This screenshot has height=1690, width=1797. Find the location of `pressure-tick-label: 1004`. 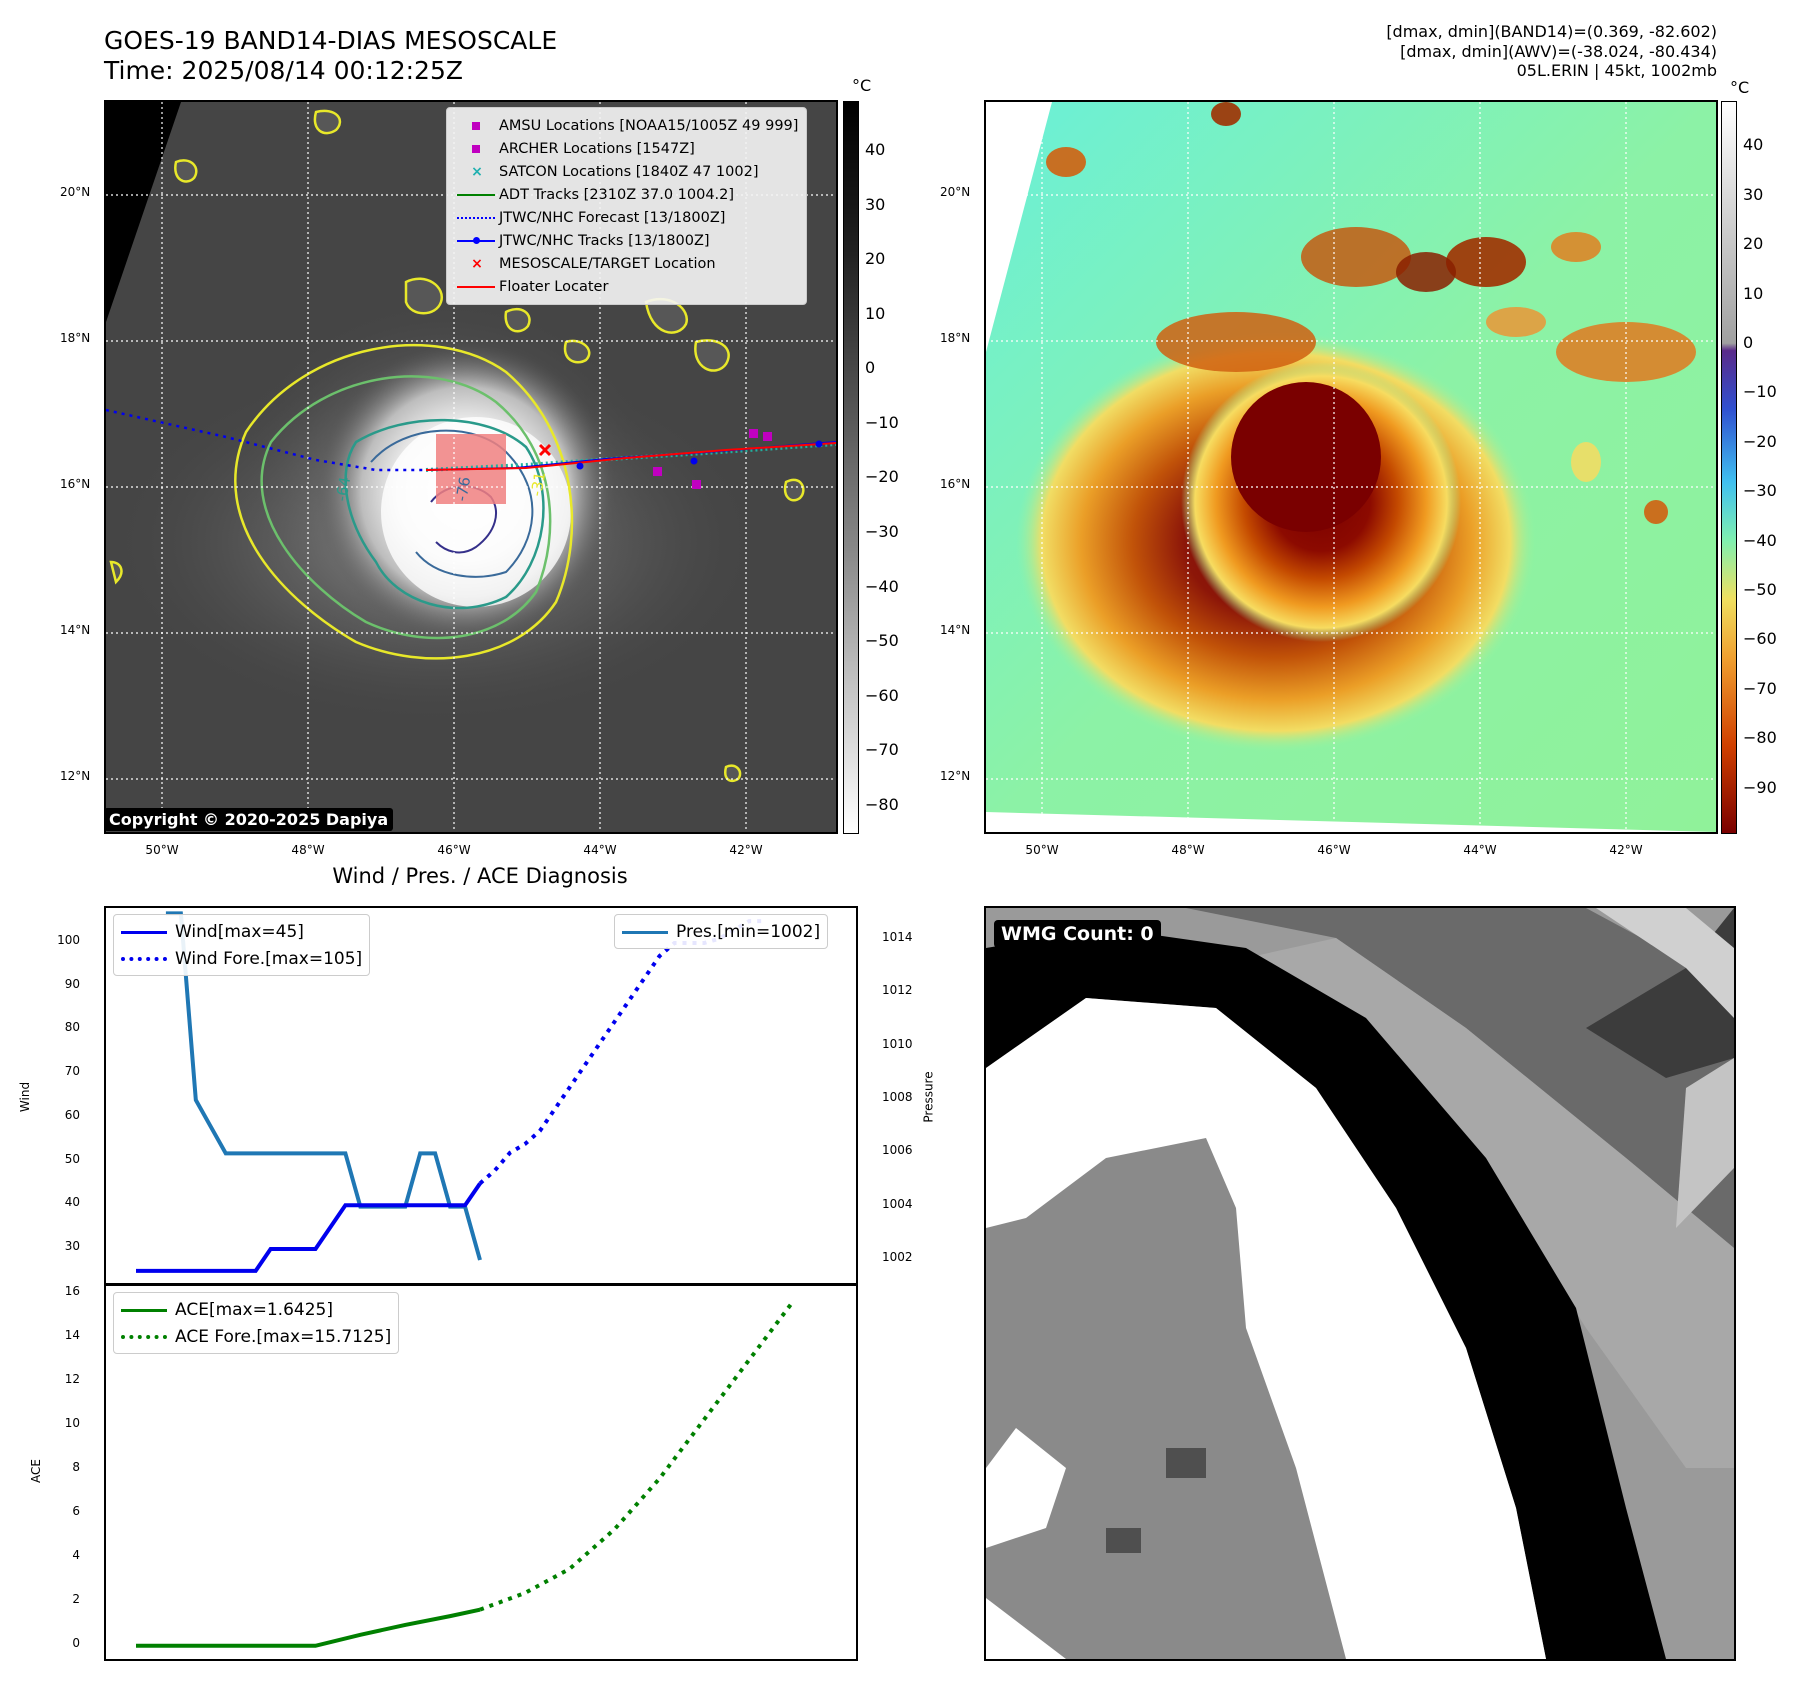

pressure-tick-label: 1004 is located at coordinates (897, 1203).